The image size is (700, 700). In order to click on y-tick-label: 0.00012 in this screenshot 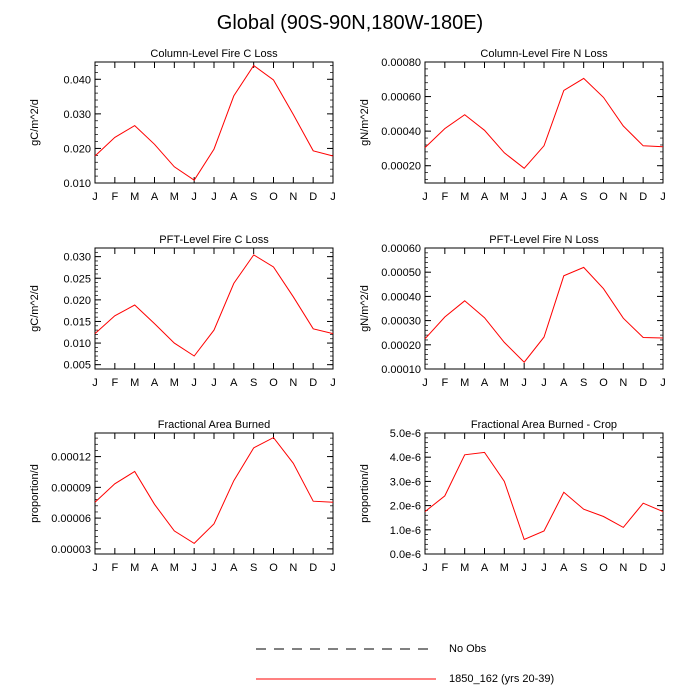, I will do `click(71, 458)`.